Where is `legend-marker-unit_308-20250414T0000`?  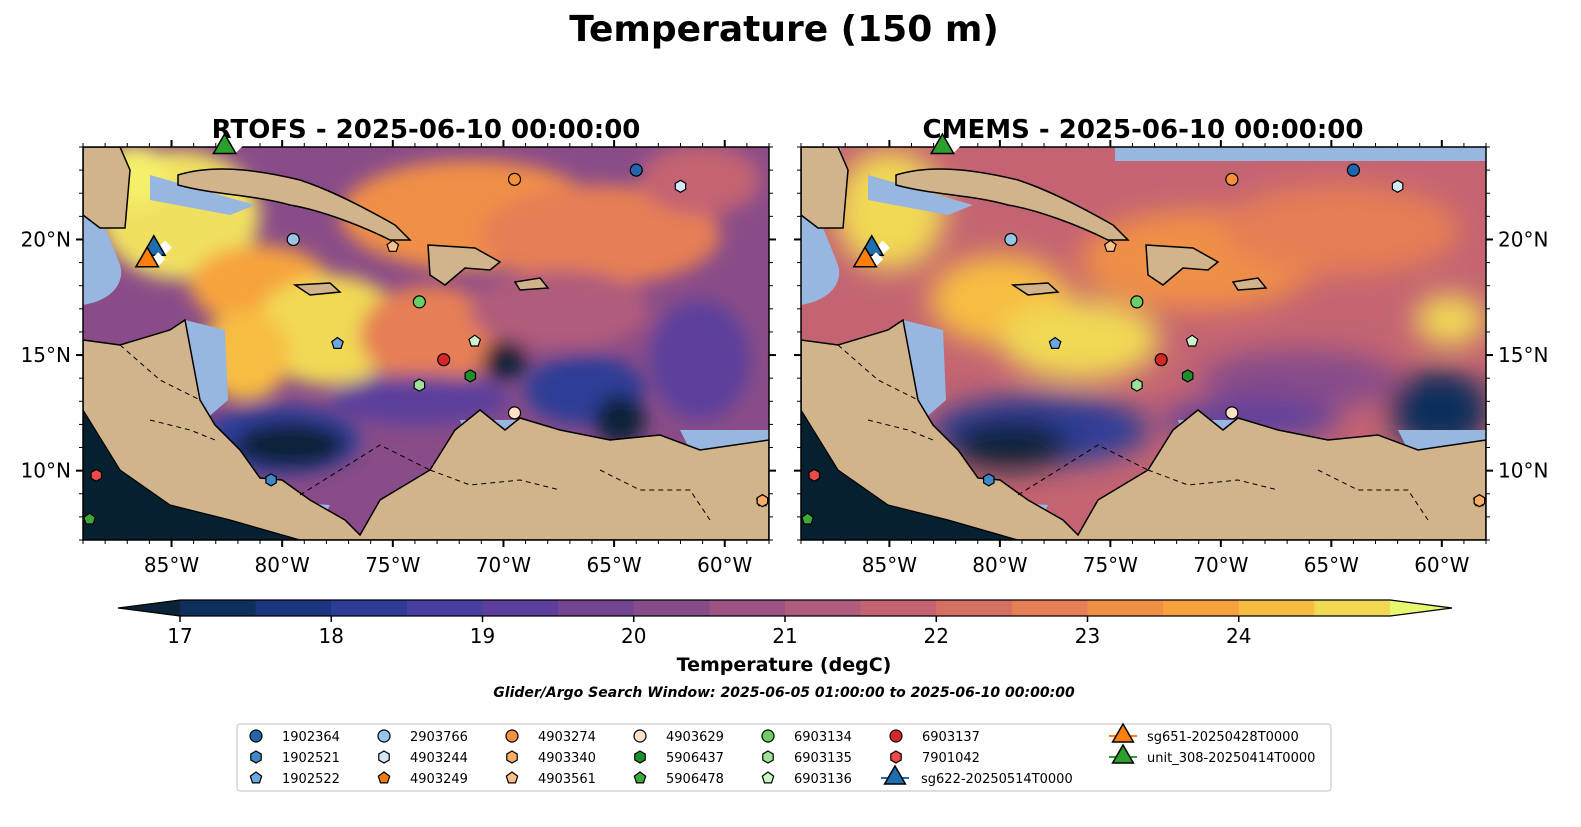 legend-marker-unit_308-20250414T0000 is located at coordinates (1123, 753).